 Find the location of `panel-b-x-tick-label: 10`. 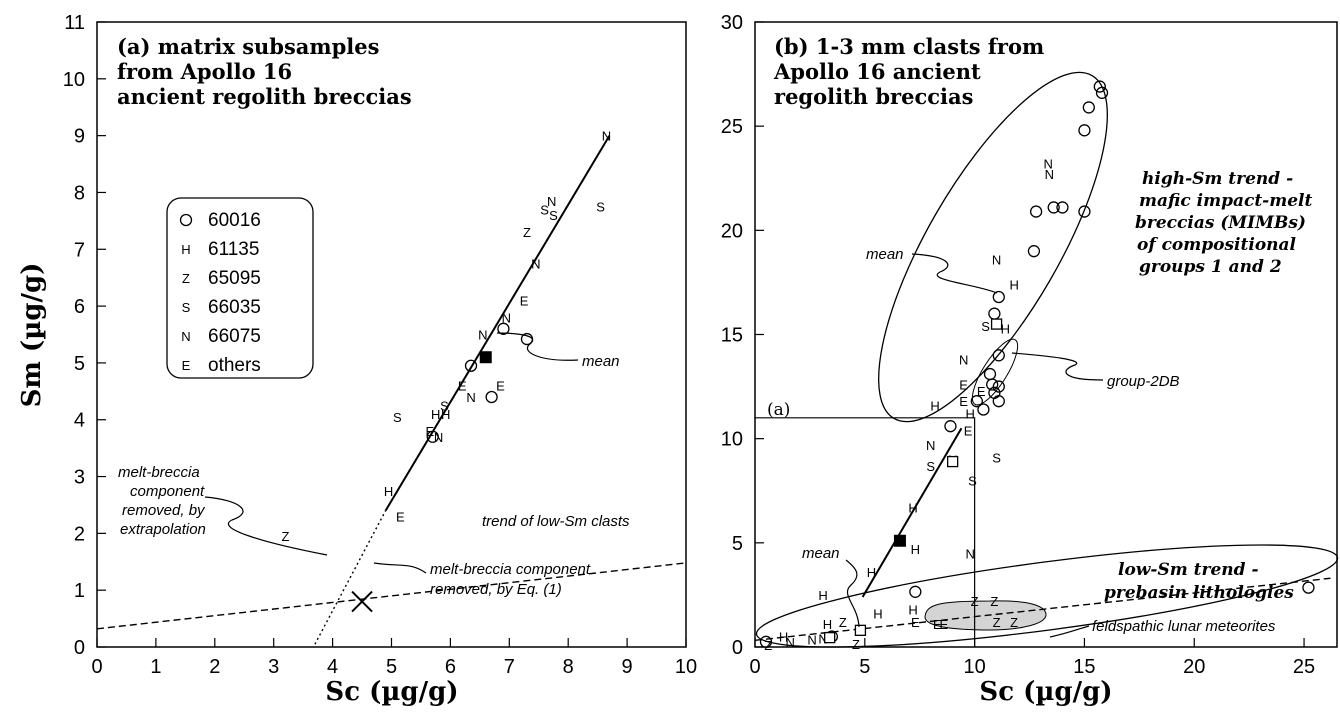

panel-b-x-tick-label: 10 is located at coordinates (974, 667).